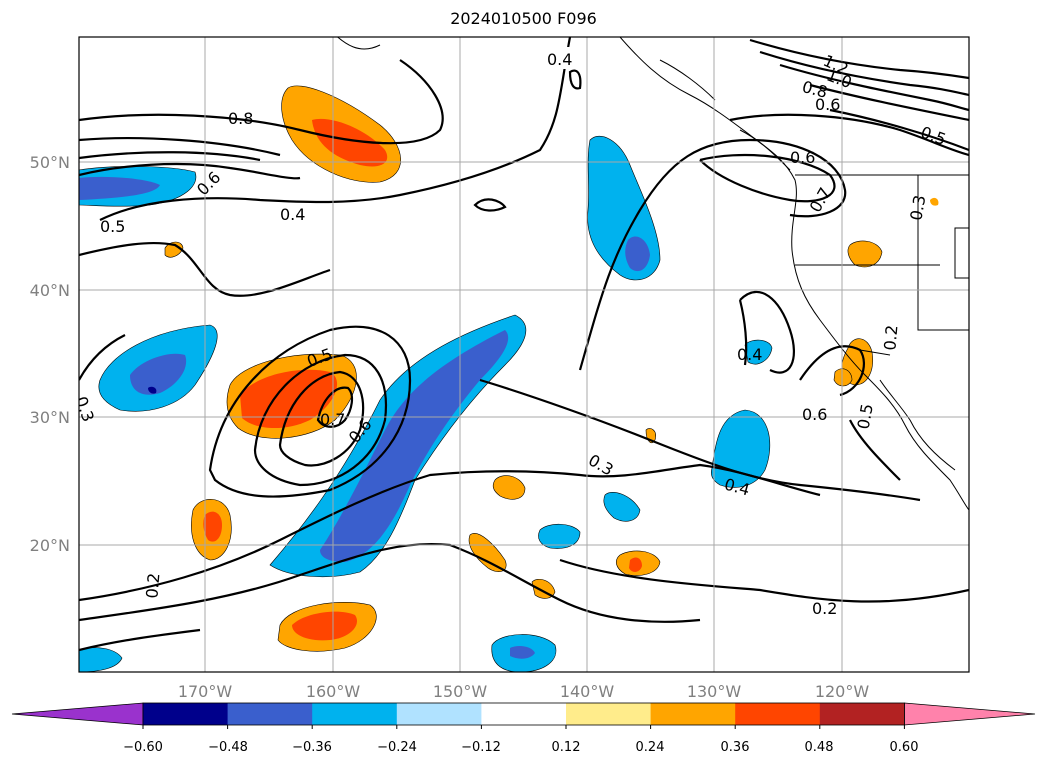 Image resolution: width=1047 pixels, height=765 pixels. What do you see at coordinates (143, 747) in the screenshot?
I see `colorbar-tick-label: −0.60` at bounding box center [143, 747].